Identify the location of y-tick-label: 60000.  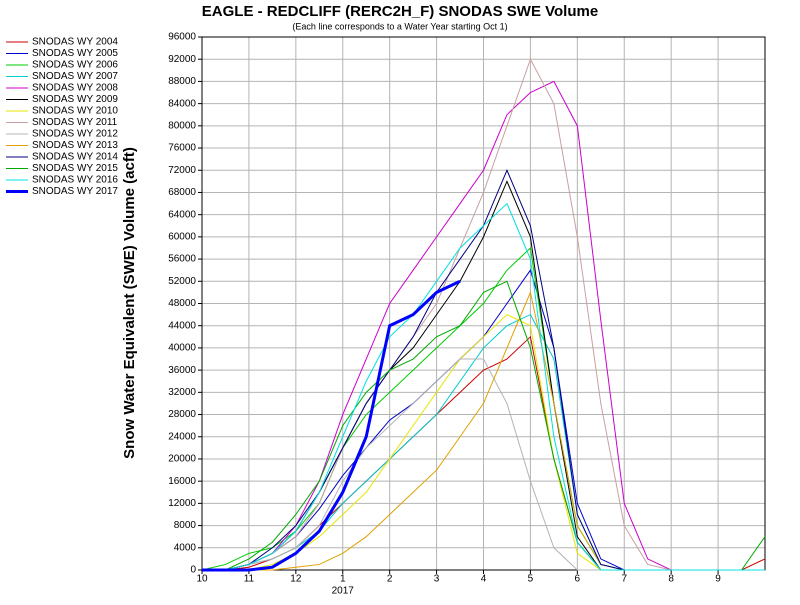
(182, 237).